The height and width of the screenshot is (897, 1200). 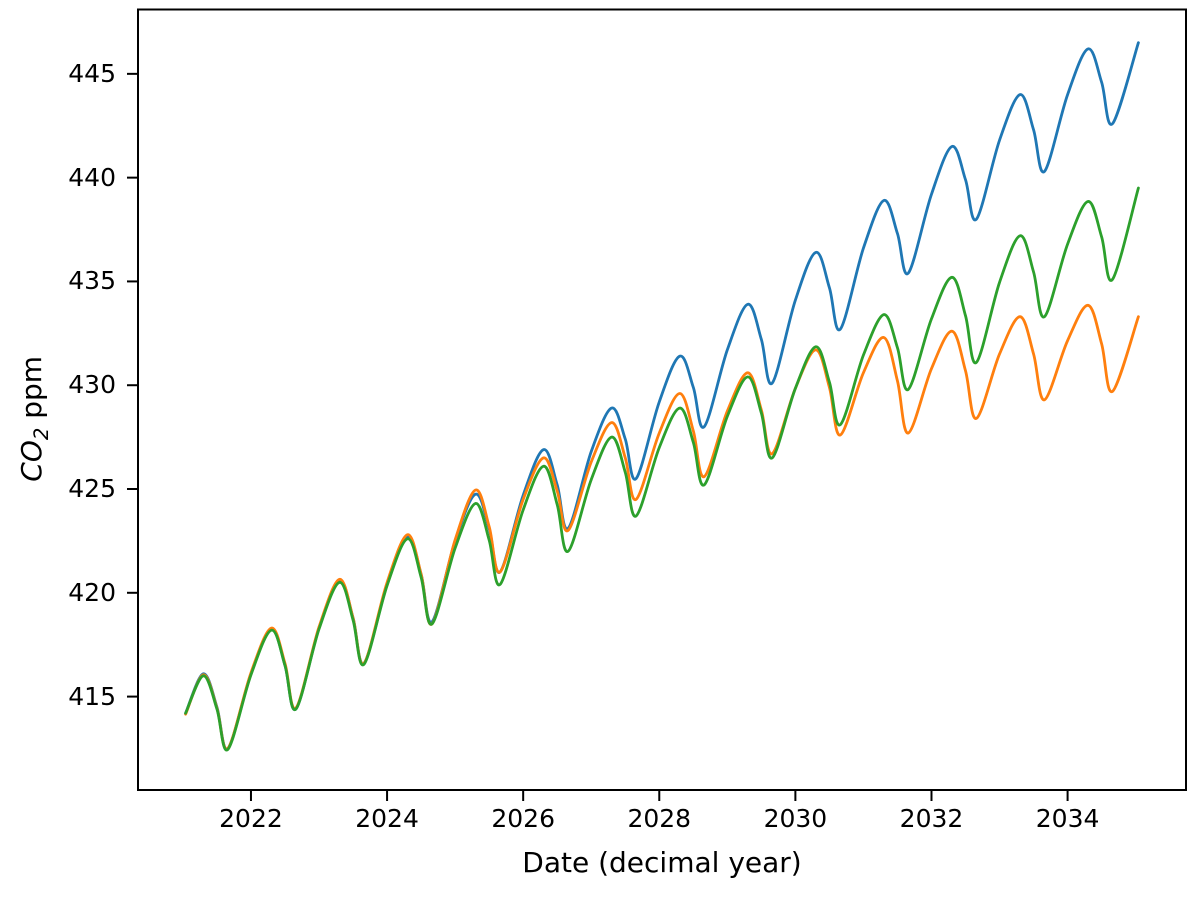 I want to click on y-tick-label: 415, so click(x=92, y=696).